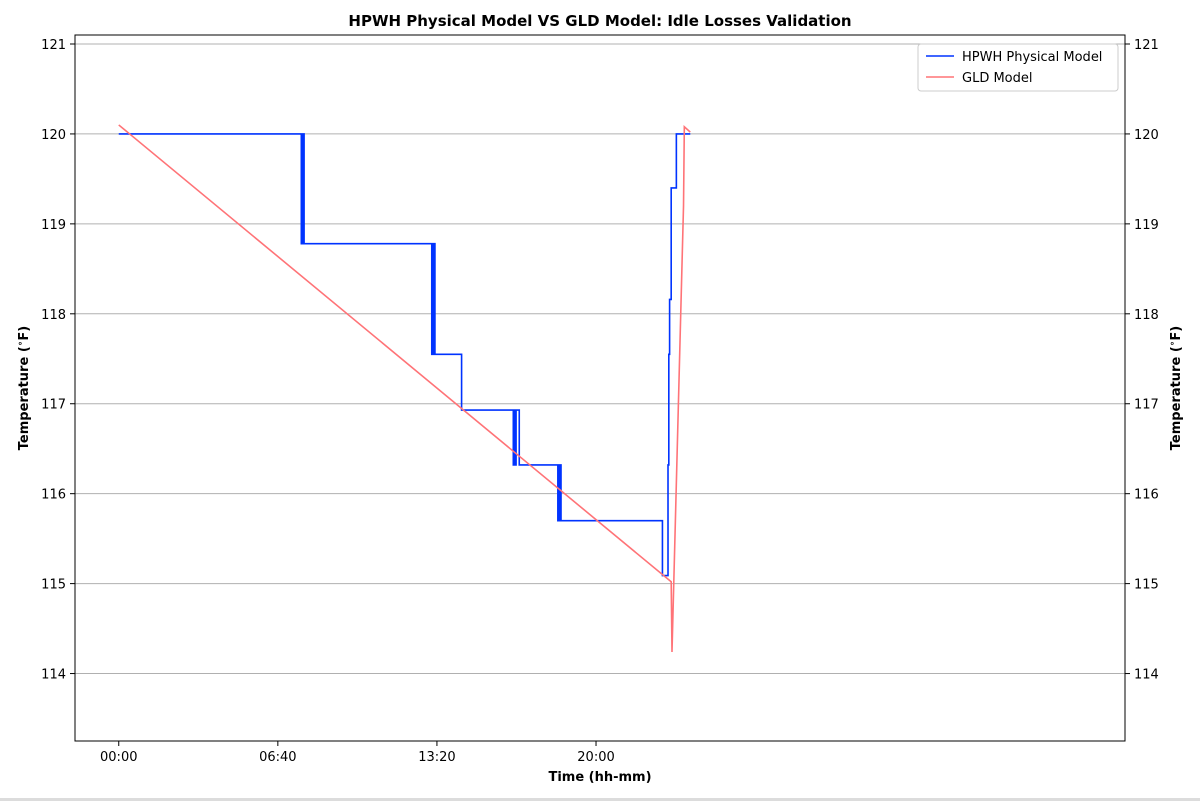 The height and width of the screenshot is (801, 1200). Describe the element at coordinates (24, 388) in the screenshot. I see `y-axis-label-left: Temperature (∘F)` at that location.